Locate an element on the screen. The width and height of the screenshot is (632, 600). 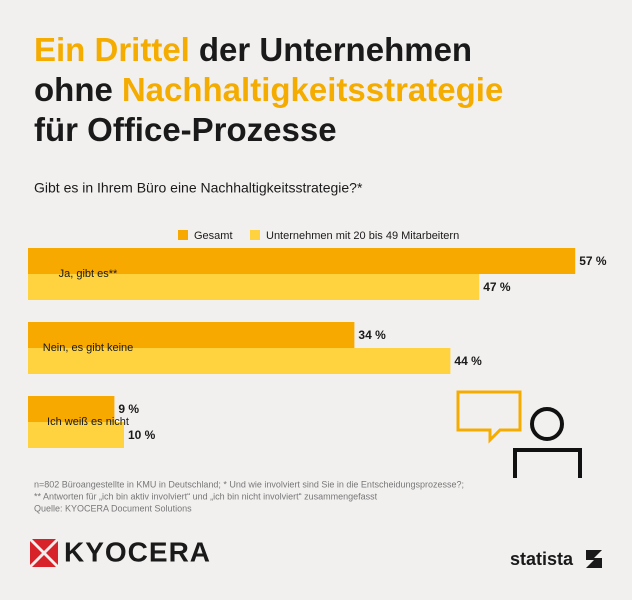
brand-name: KYOCERA is located at coordinates (137, 551).